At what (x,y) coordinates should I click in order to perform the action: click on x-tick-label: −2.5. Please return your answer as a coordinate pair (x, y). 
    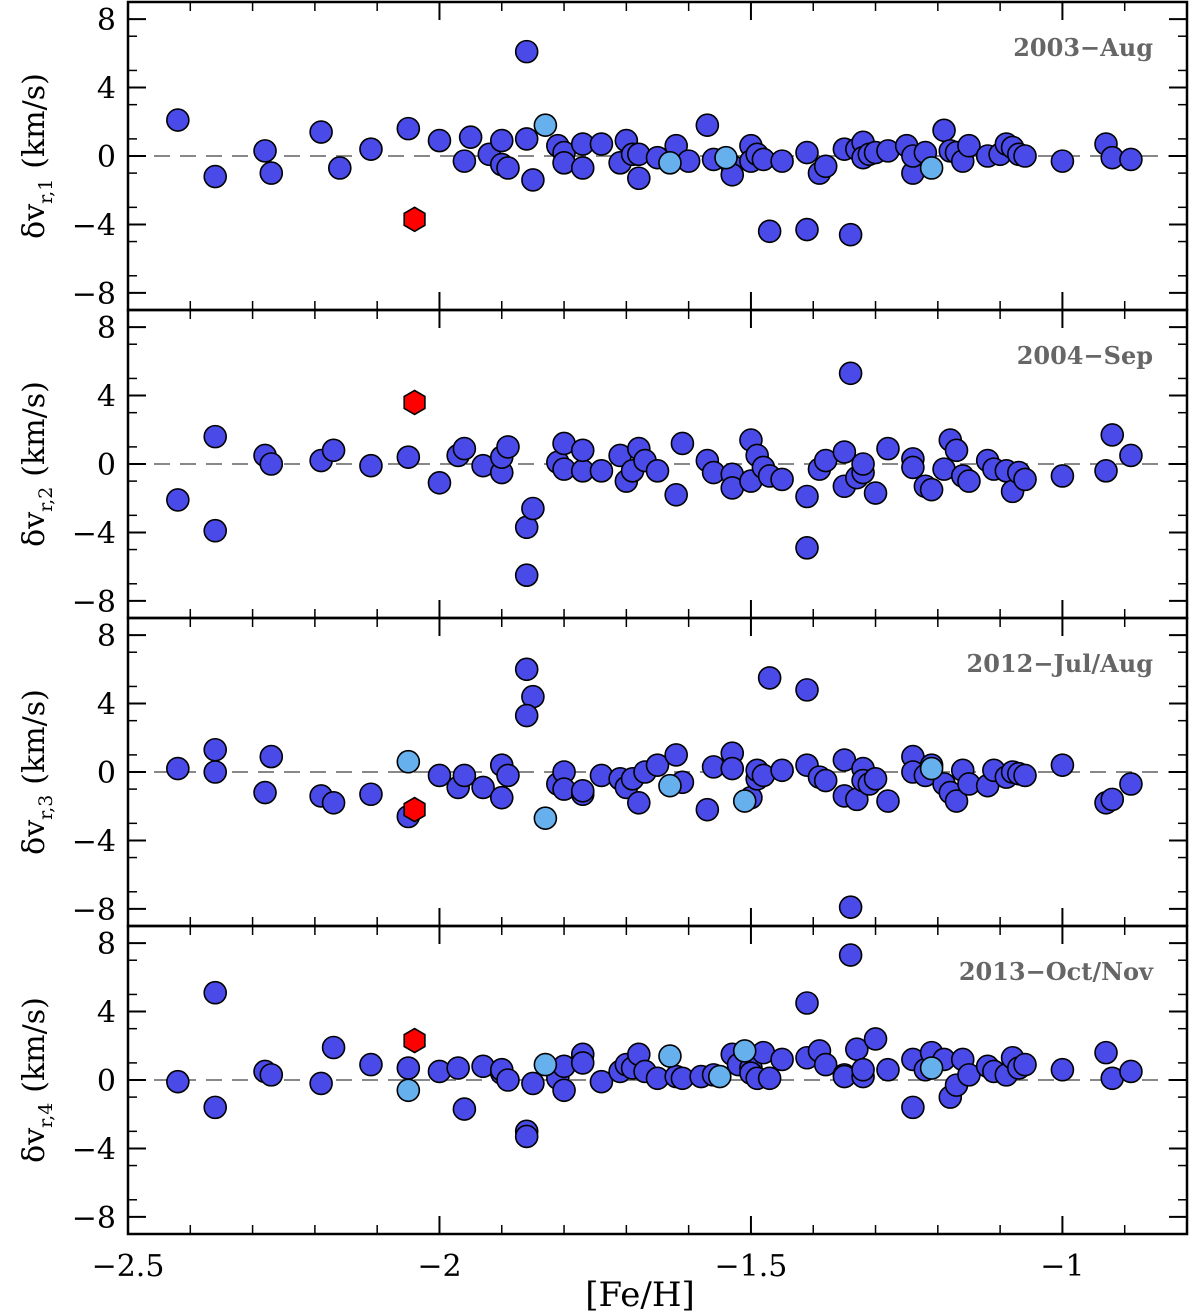
    Looking at the image, I should click on (128, 1266).